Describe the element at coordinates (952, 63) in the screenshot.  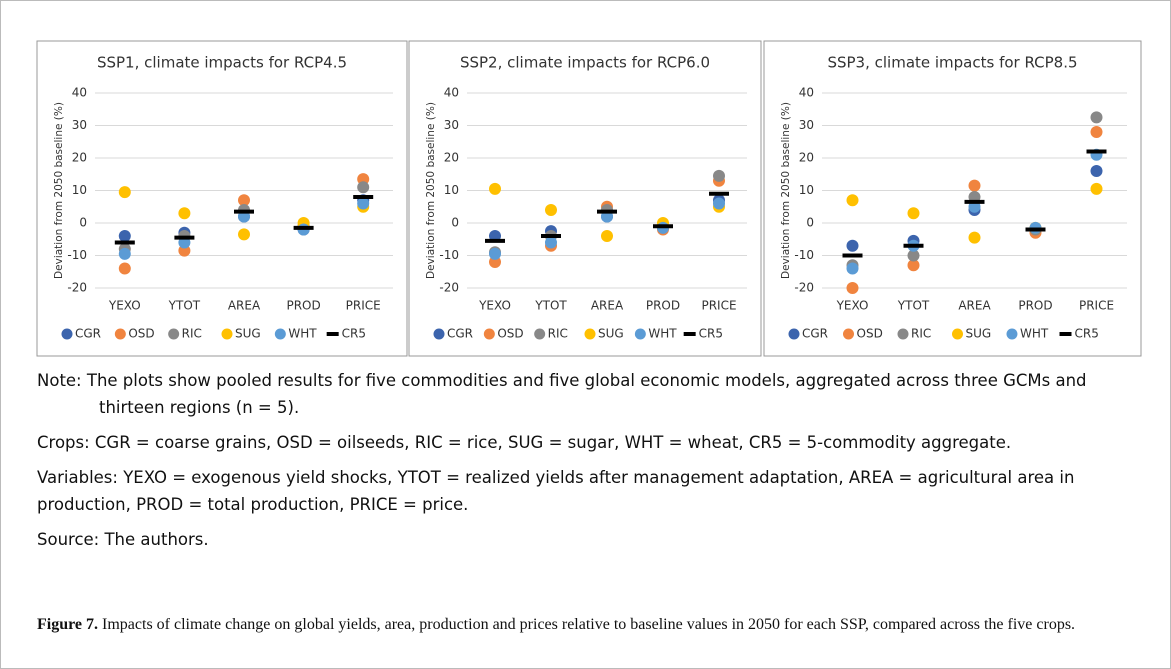
I see `chart-title: SSP3, climate impacts for RCP8.5` at that location.